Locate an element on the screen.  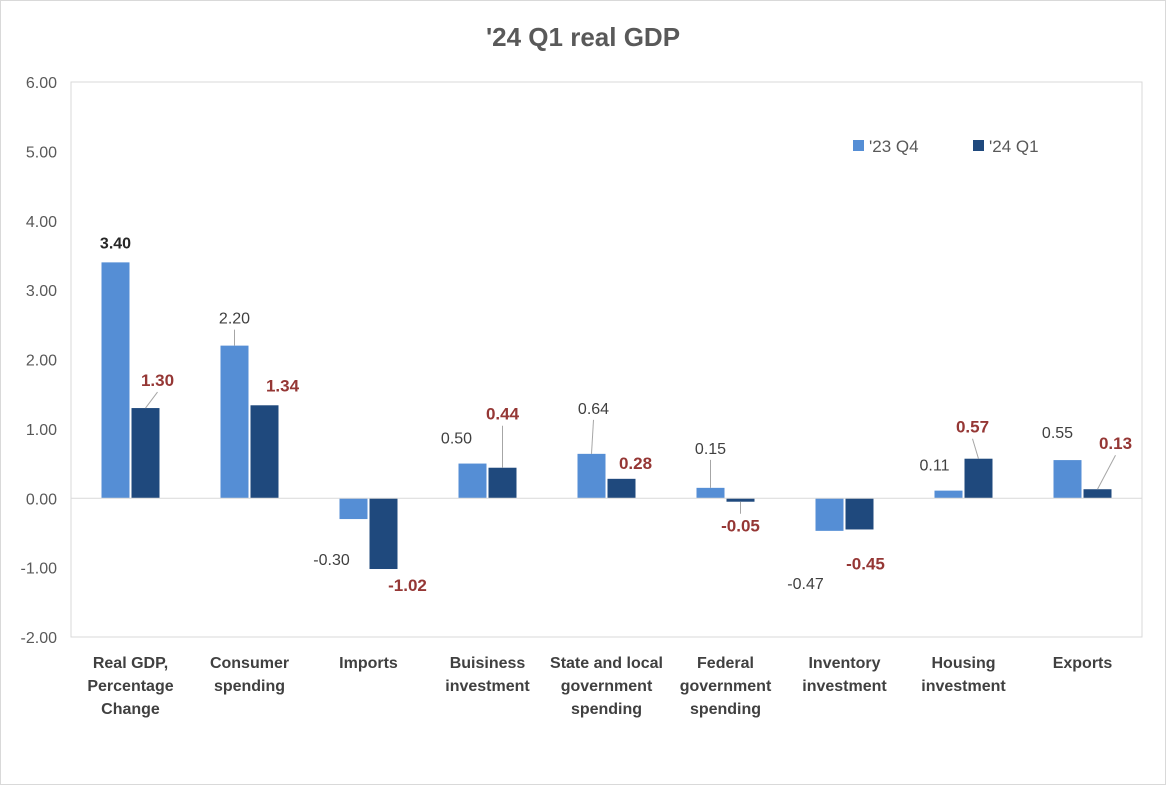
category-label: Consumer is located at coordinates (249, 663).